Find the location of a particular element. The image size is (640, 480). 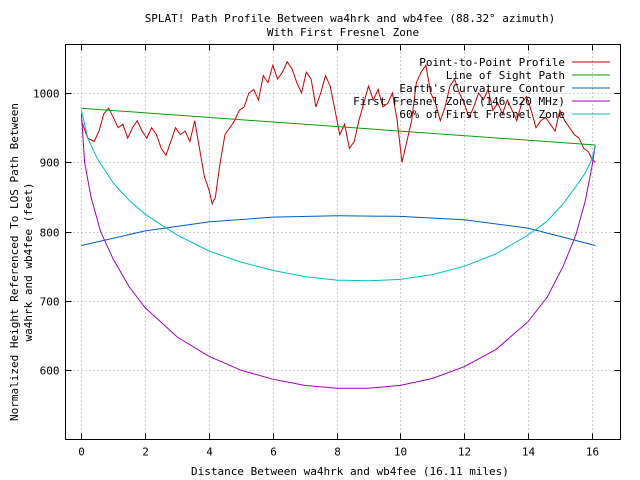

legend-label: Line of Sight Path is located at coordinates (505, 75).